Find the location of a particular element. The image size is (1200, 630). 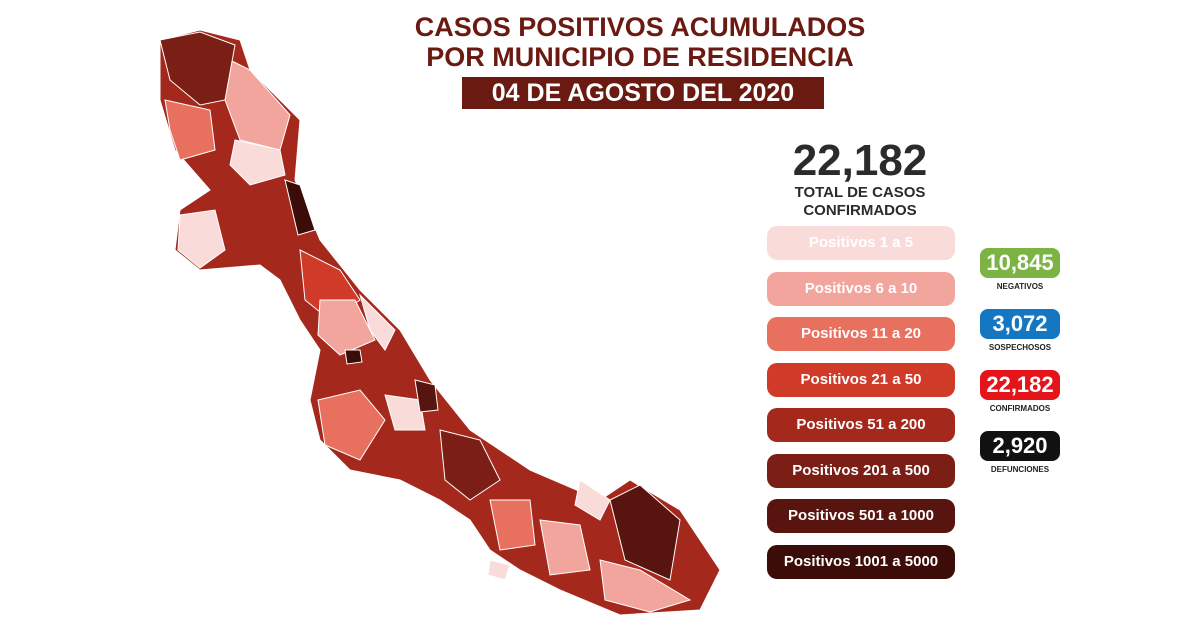

stat-label: CONFIRMADOS is located at coordinates (1020, 408).